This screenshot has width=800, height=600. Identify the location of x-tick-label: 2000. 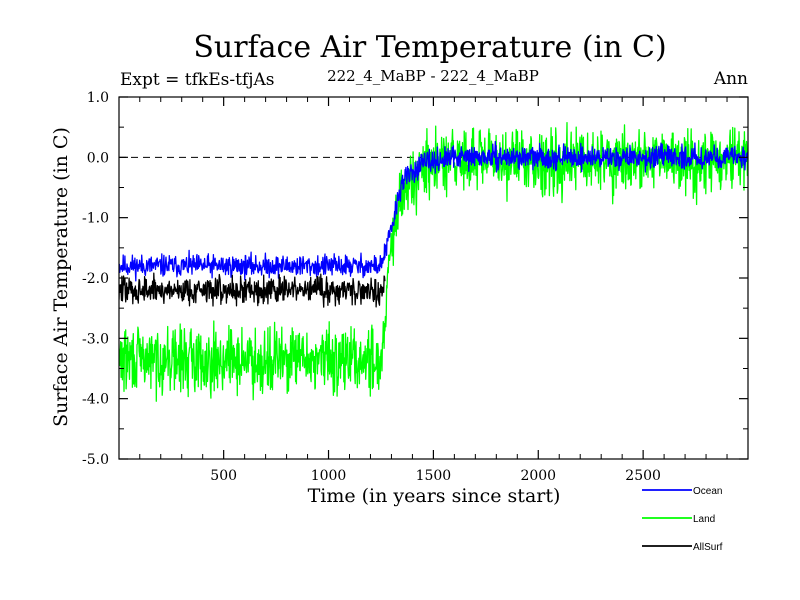
(538, 476).